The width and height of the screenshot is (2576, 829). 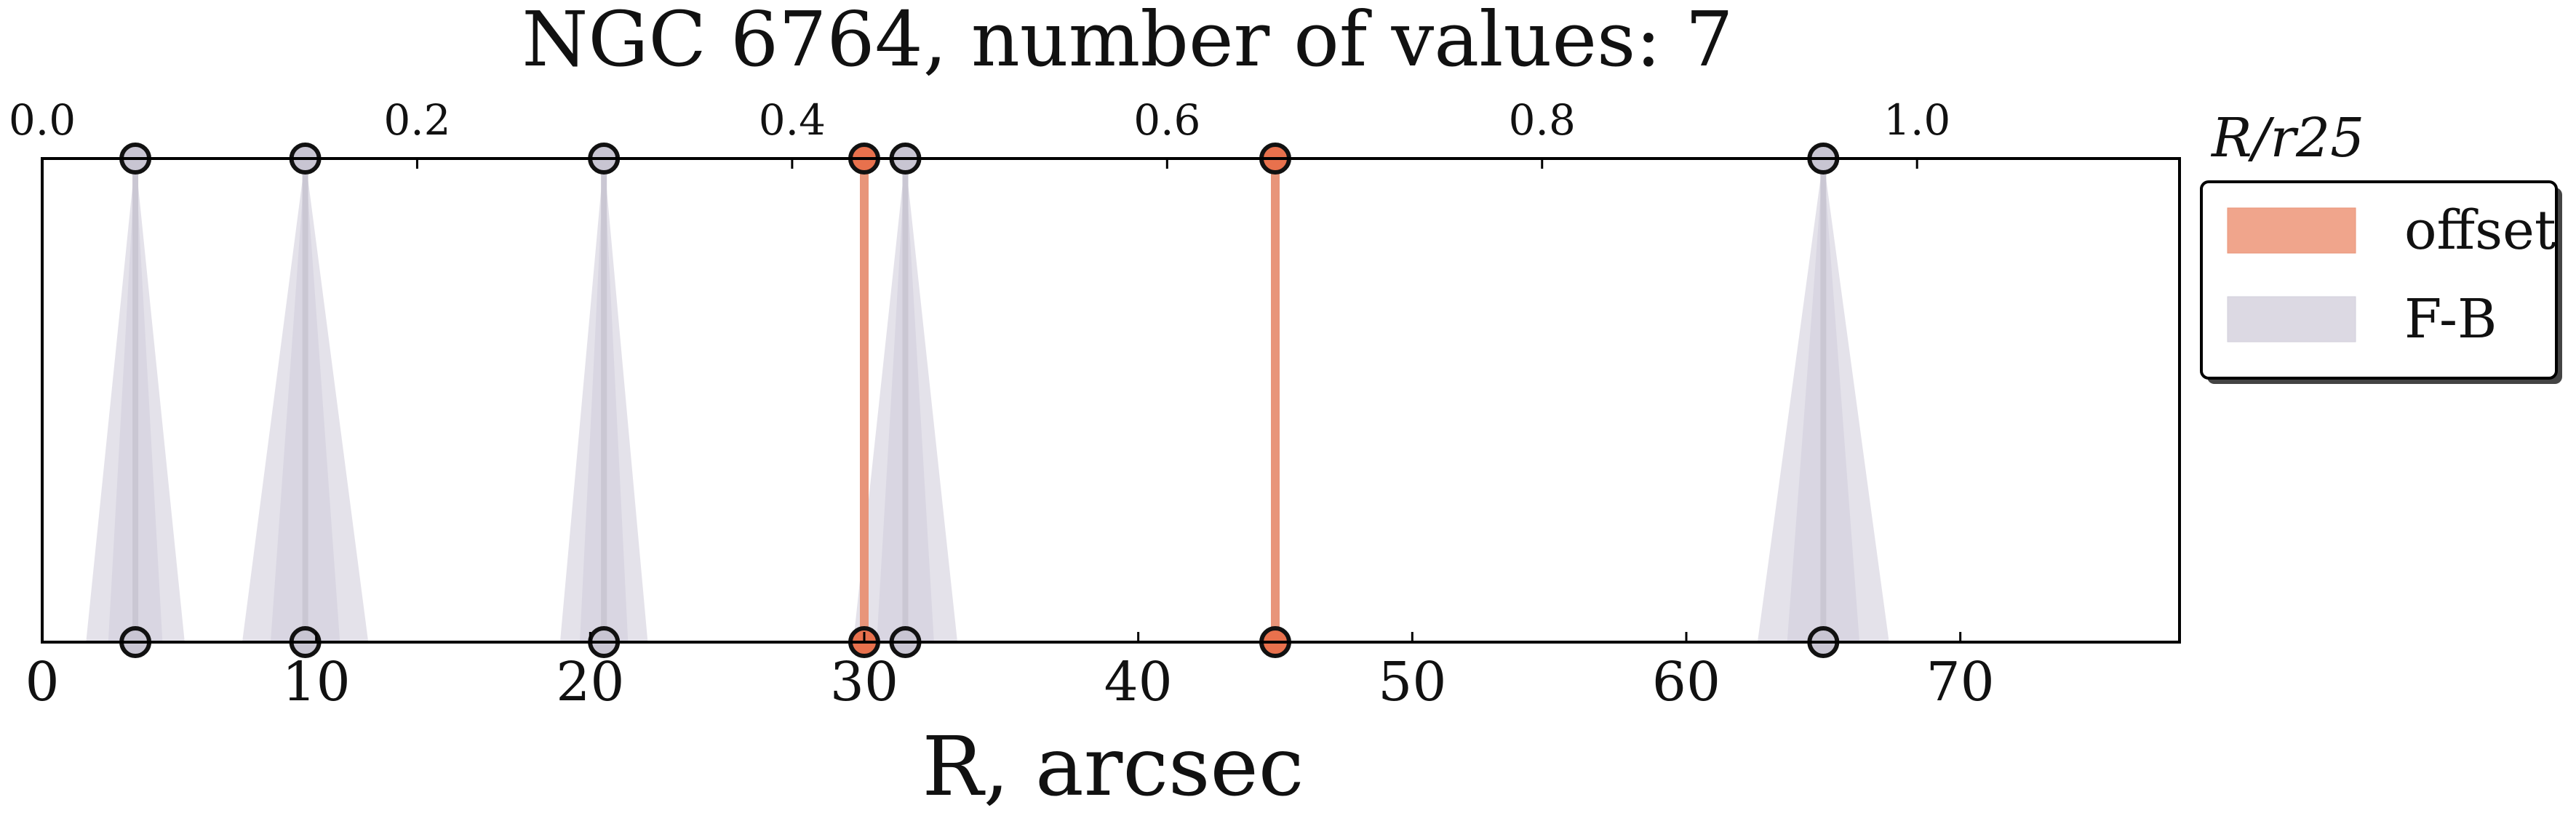 What do you see at coordinates (1542, 120) in the screenshot?
I see `top-tick-label: 0.8` at bounding box center [1542, 120].